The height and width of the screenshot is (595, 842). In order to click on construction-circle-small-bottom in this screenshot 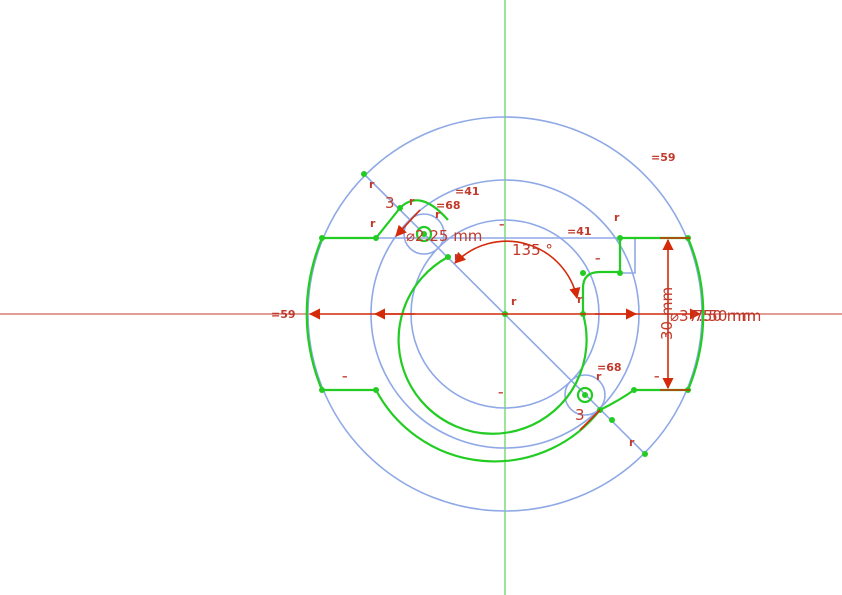, I will do `click(585, 395)`.